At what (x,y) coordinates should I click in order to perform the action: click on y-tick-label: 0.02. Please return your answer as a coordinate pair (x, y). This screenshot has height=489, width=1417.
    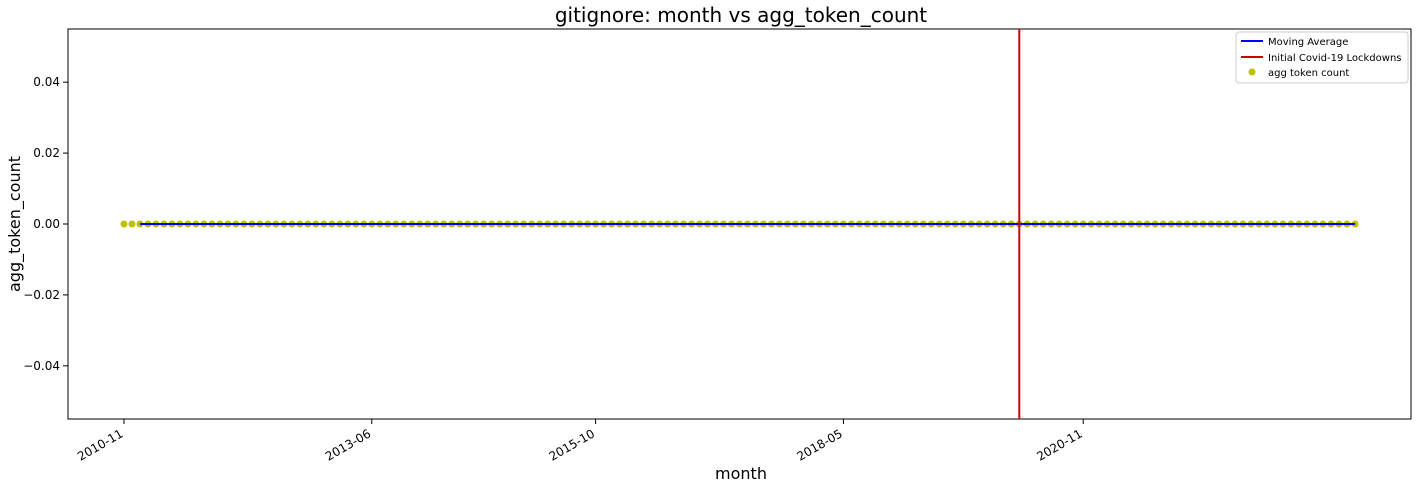
    Looking at the image, I should click on (46, 153).